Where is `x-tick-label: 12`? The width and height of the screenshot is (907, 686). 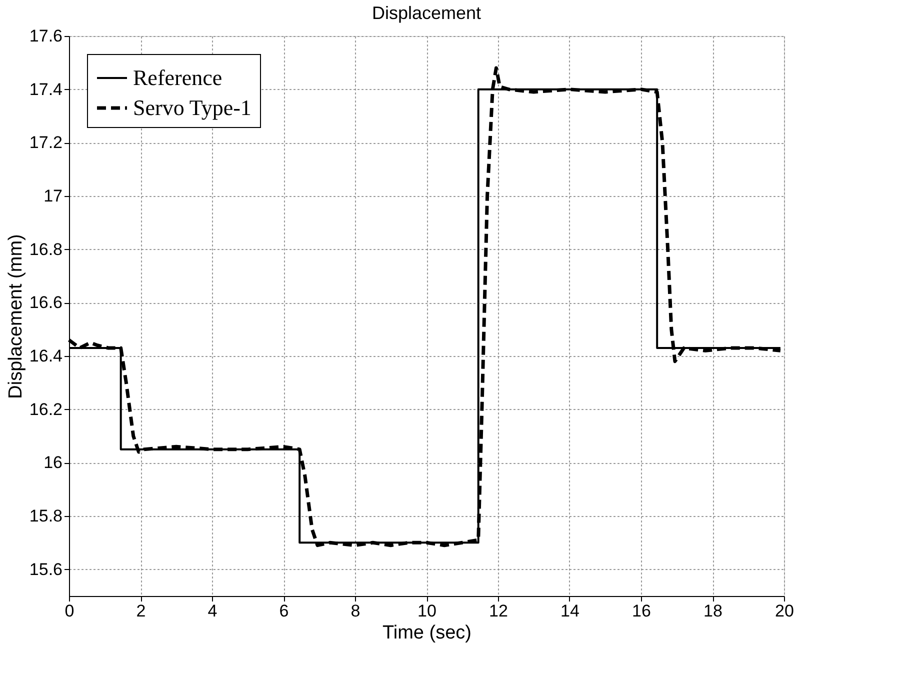
x-tick-label: 12 is located at coordinates (498, 611).